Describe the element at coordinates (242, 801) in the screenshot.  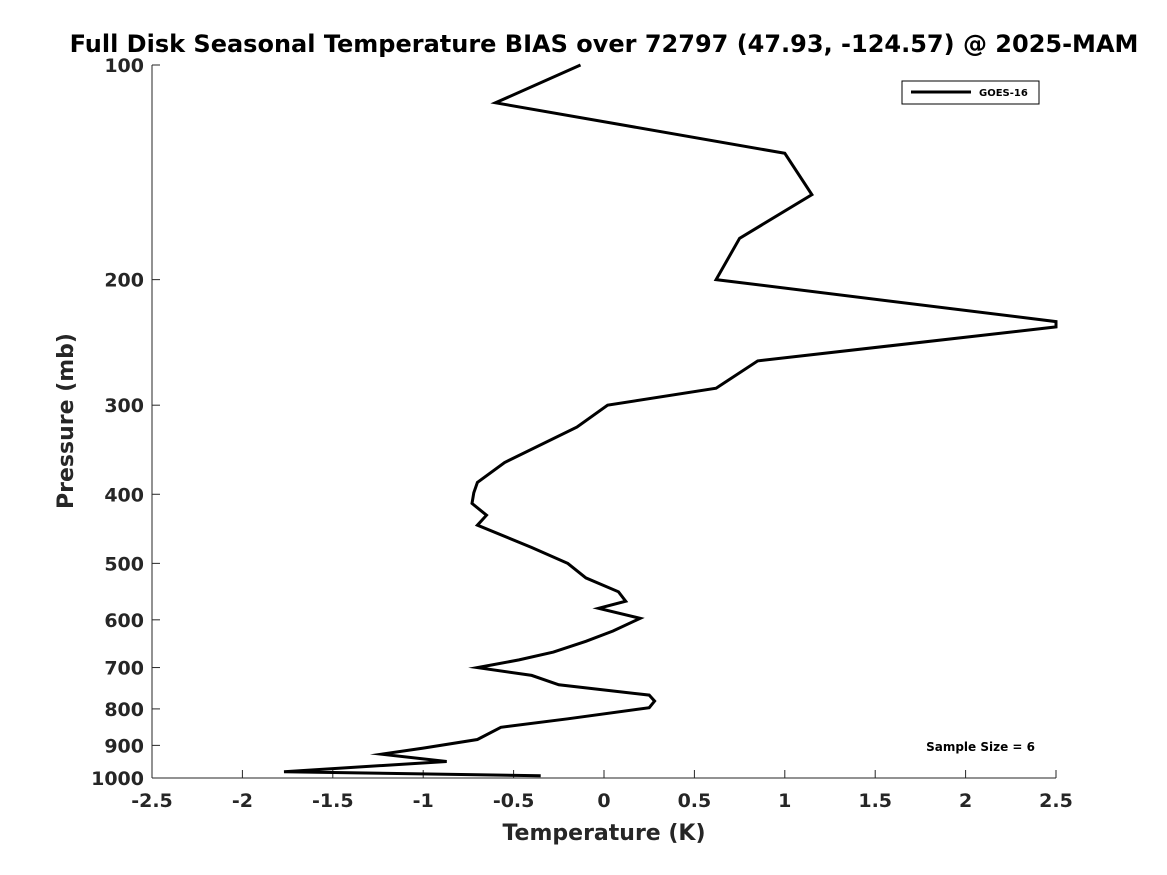
I see `x-tick-label: -2` at that location.